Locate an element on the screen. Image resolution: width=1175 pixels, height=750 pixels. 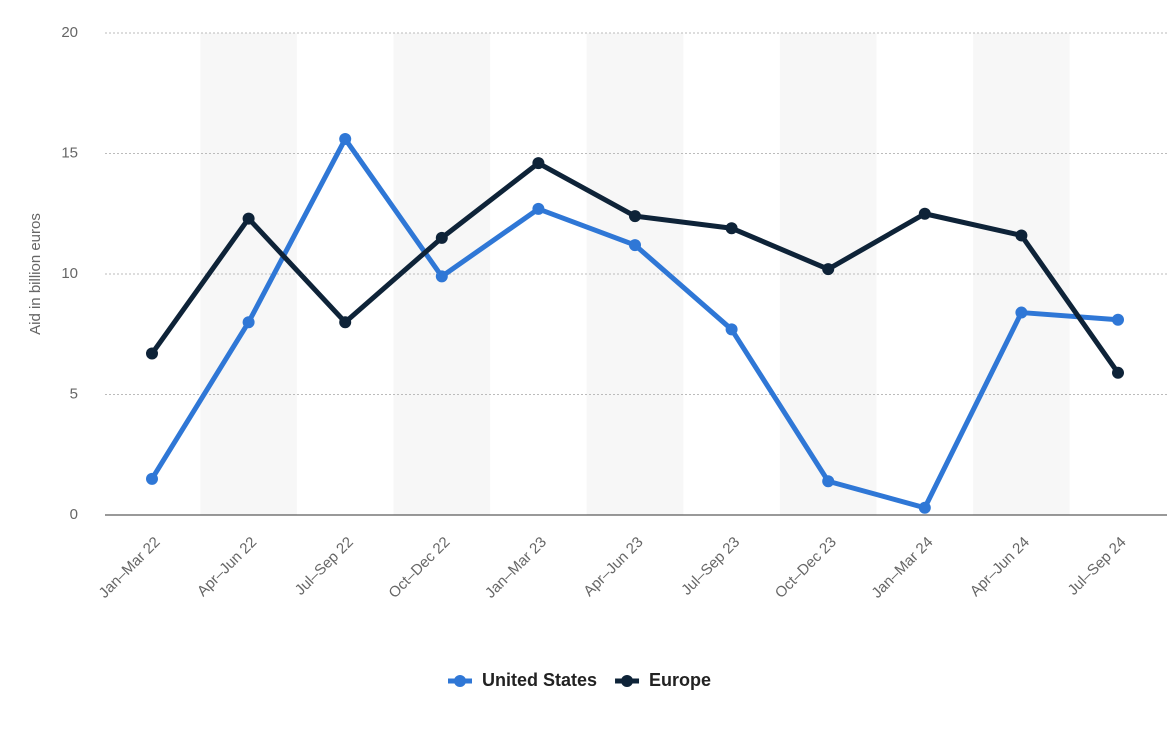
x-tick-label: Oct–Dec 23 is located at coordinates (806, 568).